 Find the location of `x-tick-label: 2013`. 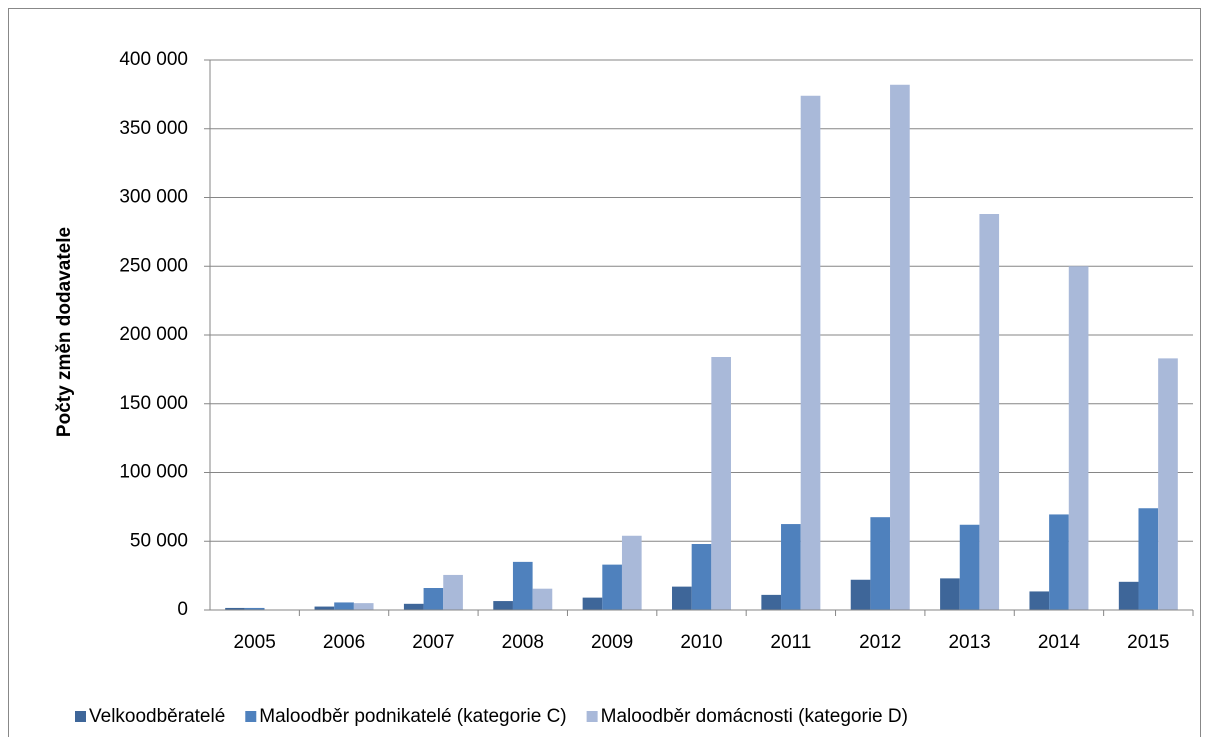

x-tick-label: 2013 is located at coordinates (969, 642).